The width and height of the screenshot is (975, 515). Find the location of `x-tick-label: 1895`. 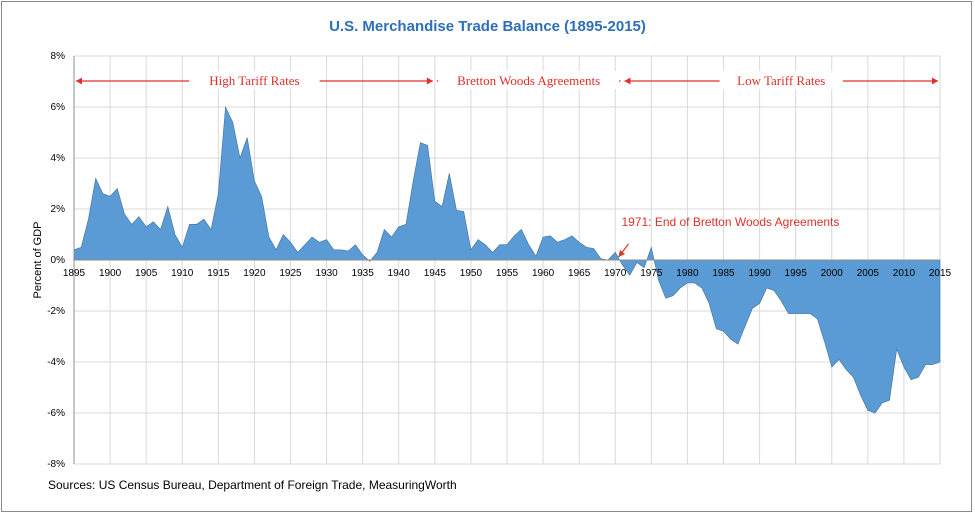

x-tick-label: 1895 is located at coordinates (74, 273).